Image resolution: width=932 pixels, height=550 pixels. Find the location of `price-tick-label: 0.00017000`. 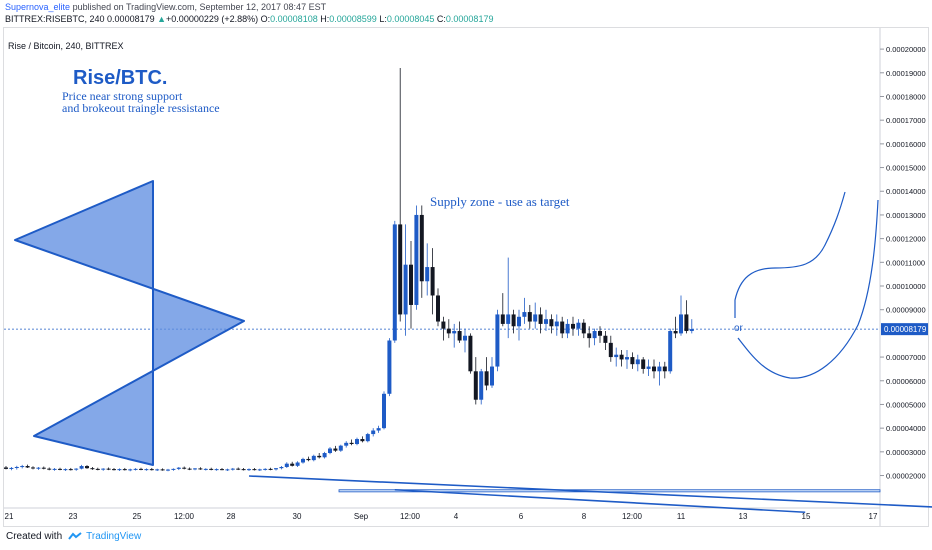

price-tick-label: 0.00017000 is located at coordinates (906, 120).